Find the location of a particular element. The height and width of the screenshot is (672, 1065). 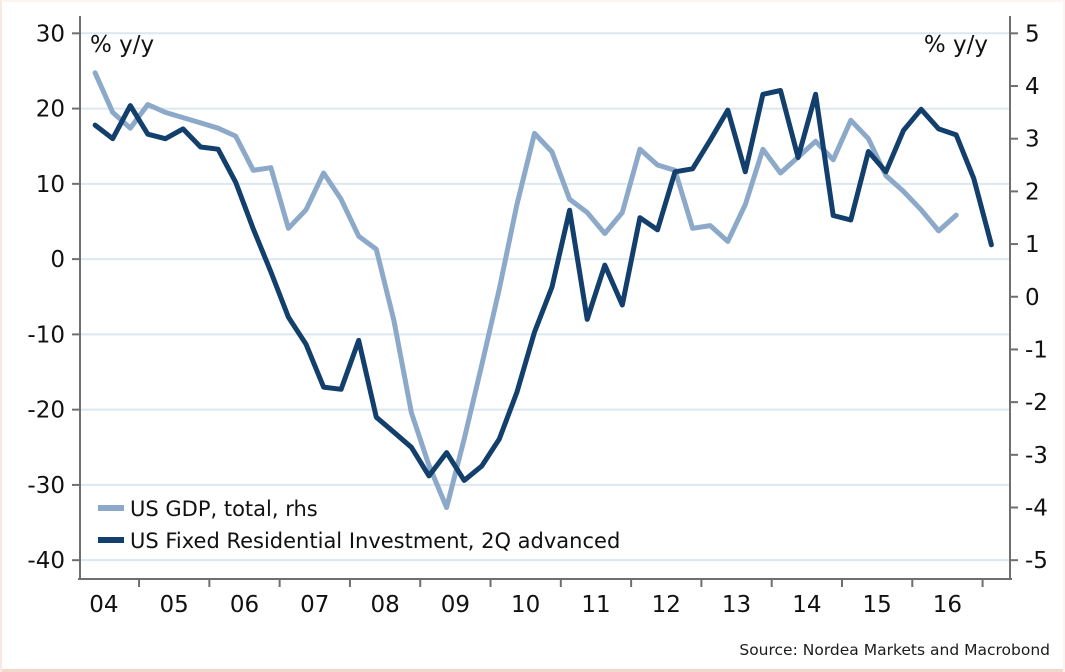

left-tick-label: 30 is located at coordinates (50, 34).